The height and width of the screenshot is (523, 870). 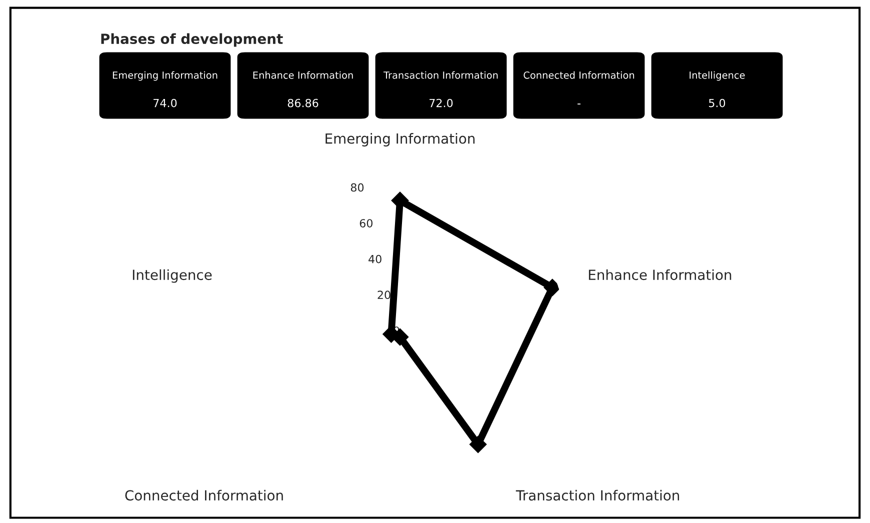 I want to click on category-label: Emerging Information, so click(x=165, y=76).